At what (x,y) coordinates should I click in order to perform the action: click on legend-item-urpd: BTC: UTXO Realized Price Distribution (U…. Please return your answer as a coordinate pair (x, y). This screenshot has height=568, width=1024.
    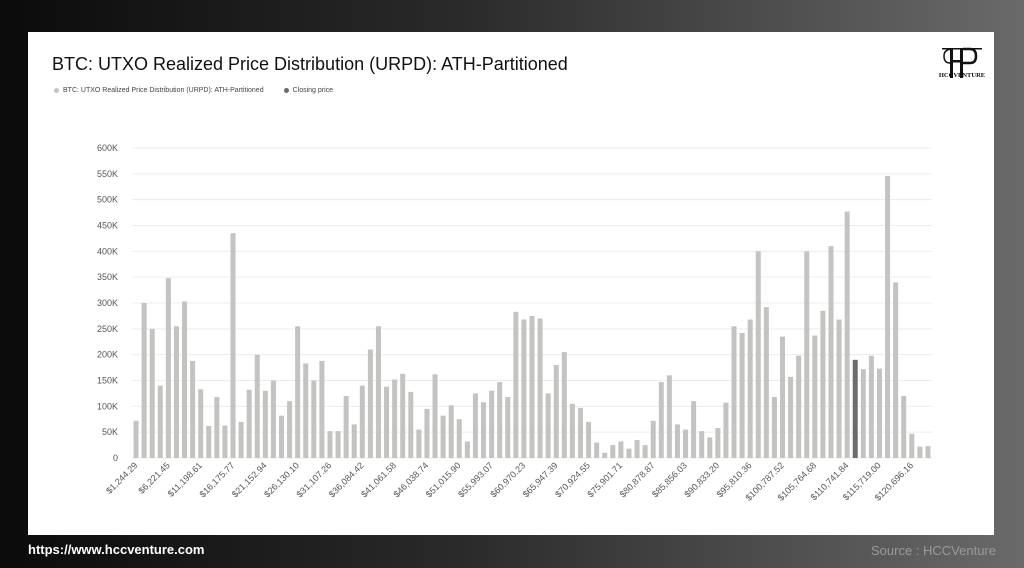
    Looking at the image, I should click on (159, 90).